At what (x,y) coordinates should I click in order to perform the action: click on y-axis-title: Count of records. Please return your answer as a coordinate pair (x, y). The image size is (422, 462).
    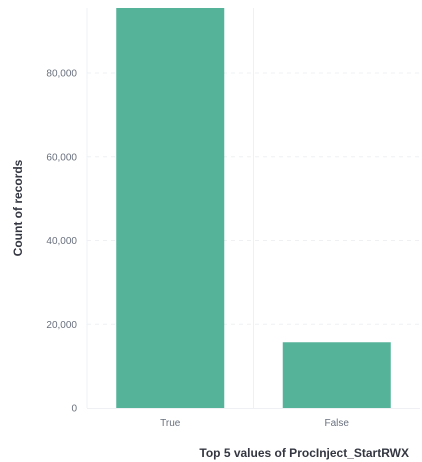
    Looking at the image, I should click on (18, 207).